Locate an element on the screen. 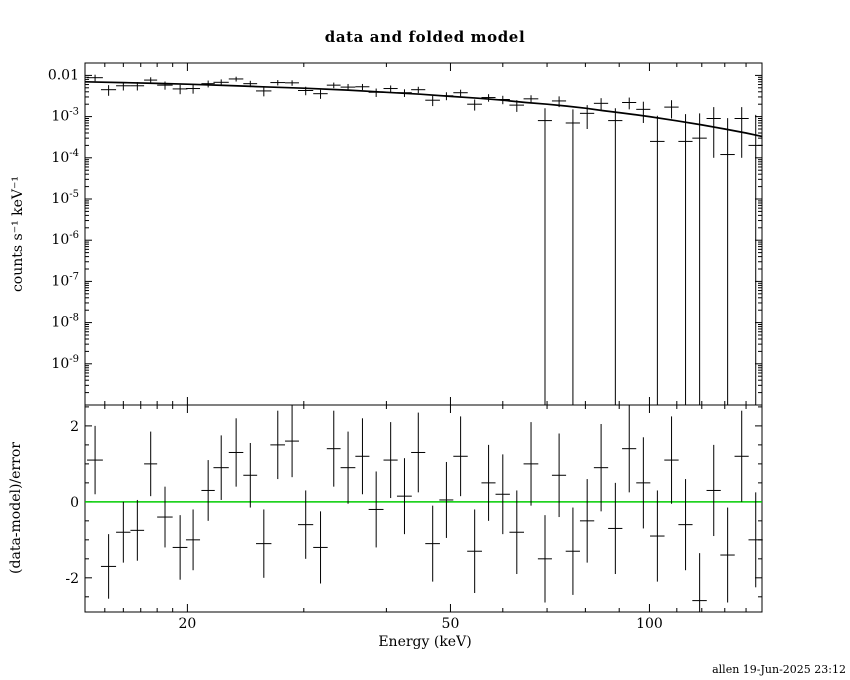  svg-text: 20 is located at coordinates (187, 624).